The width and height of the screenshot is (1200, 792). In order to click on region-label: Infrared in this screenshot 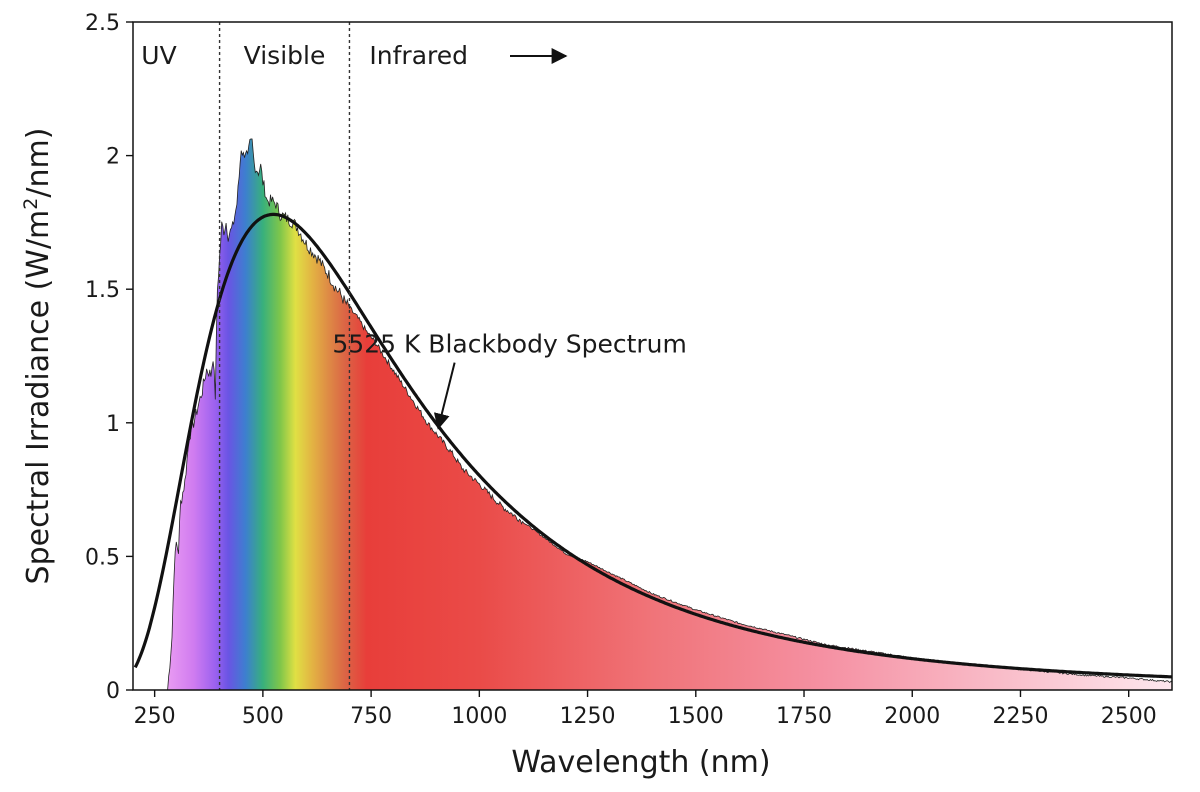, I will do `click(418, 55)`.